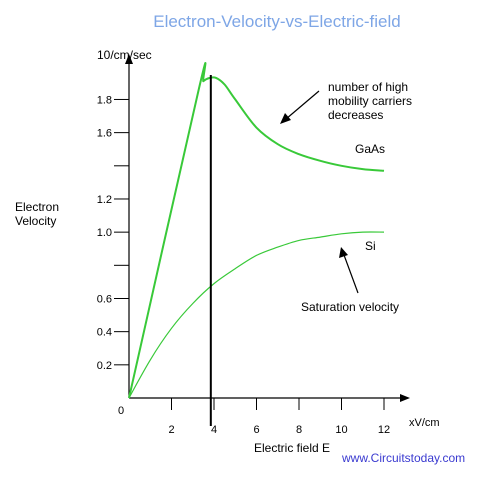 This screenshot has width=495, height=480. I want to click on annotation-arrowhead-saturation, so click(343, 252).